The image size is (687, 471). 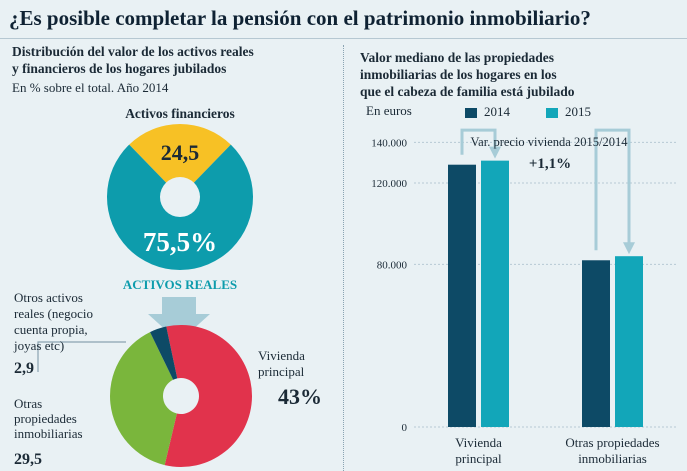 I want to click on y-tick-label: 0, so click(x=405, y=428).